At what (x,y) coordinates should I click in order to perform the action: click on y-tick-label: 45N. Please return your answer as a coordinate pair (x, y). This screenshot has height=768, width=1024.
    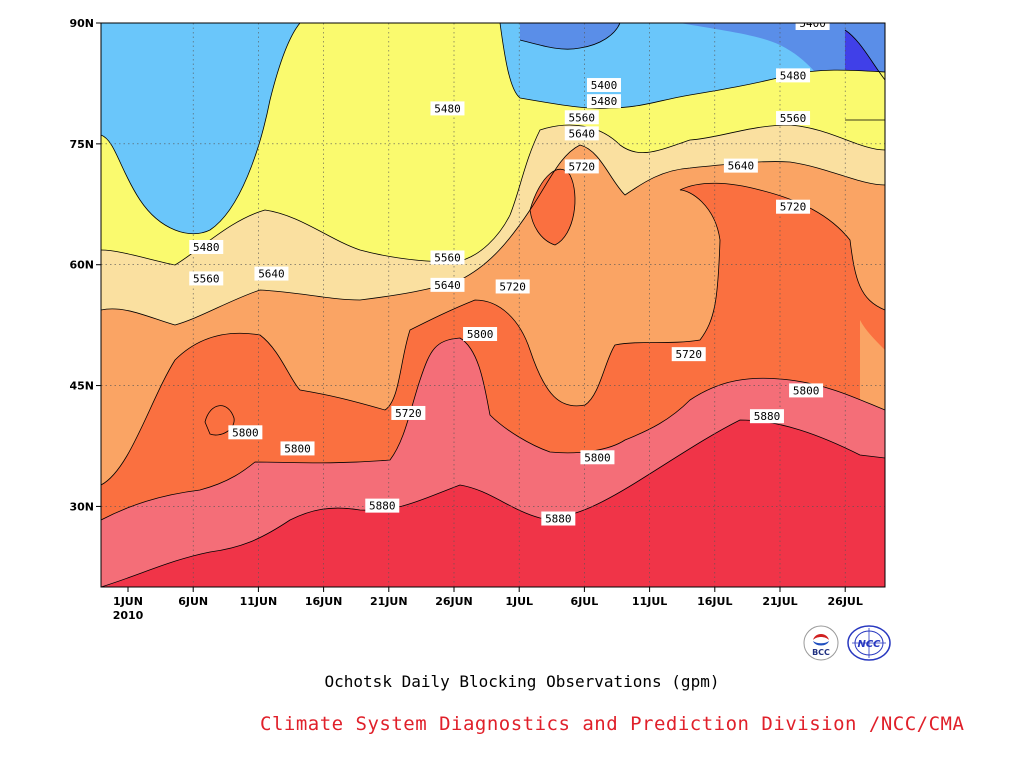
    Looking at the image, I should click on (81, 386).